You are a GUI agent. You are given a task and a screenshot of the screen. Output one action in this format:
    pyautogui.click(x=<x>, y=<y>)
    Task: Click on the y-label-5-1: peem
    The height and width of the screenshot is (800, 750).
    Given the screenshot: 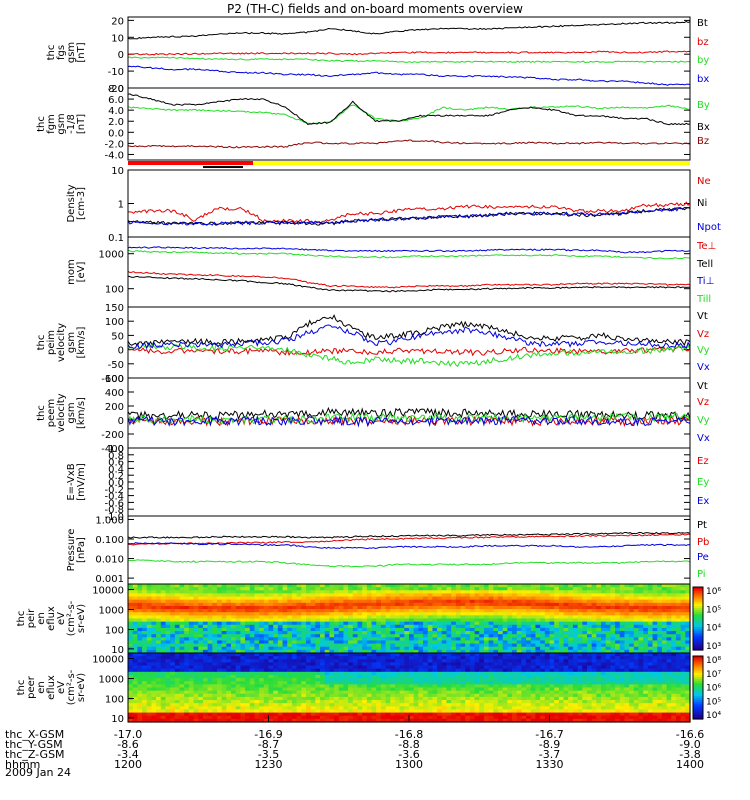 What is the action you would take?
    pyautogui.click(x=51, y=413)
    